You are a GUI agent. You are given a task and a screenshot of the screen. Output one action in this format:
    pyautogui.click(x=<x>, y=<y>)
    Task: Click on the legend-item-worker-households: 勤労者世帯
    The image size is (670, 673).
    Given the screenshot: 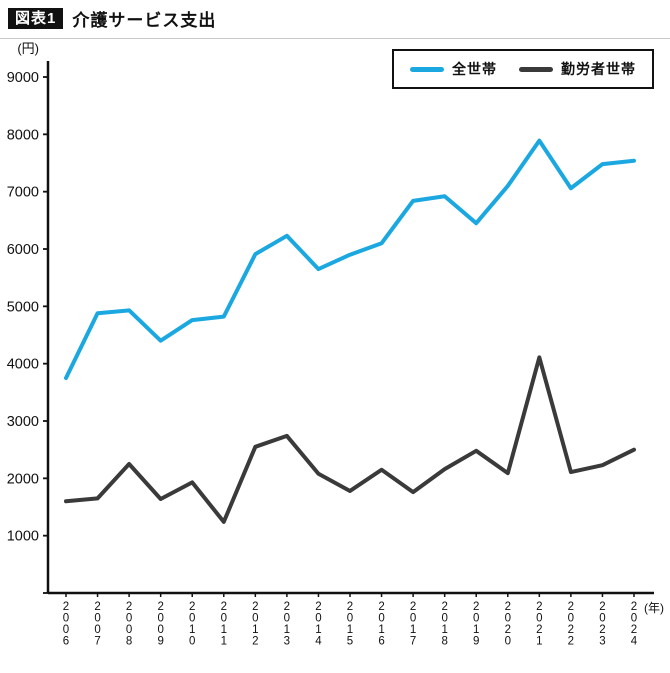 What is the action you would take?
    pyautogui.click(x=577, y=69)
    